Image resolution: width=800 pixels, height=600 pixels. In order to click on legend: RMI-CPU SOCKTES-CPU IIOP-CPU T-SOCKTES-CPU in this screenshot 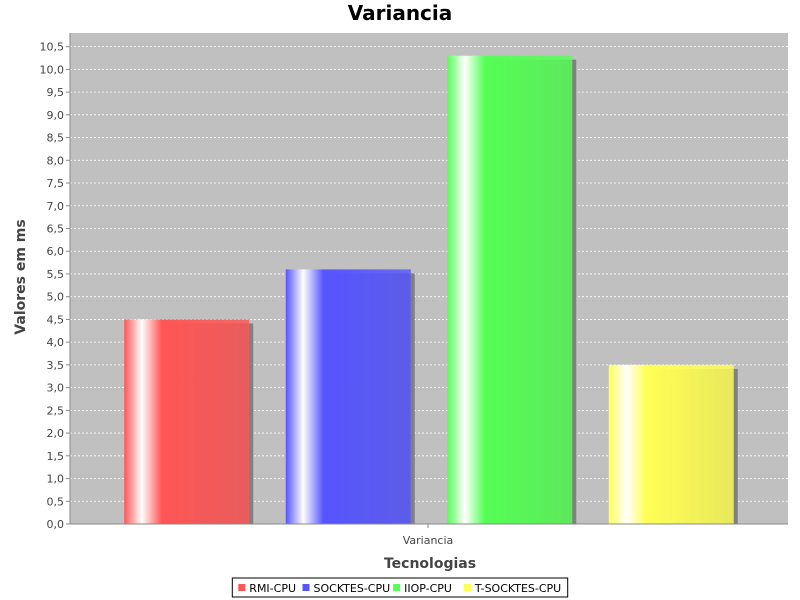, I will do `click(400, 587)`.